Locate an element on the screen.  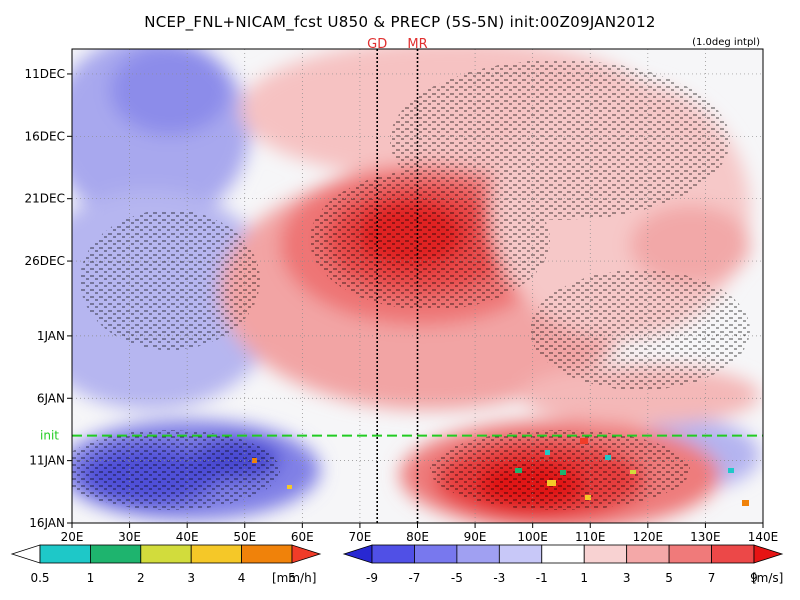
x-tick-label: 50E is located at coordinates (244, 537).